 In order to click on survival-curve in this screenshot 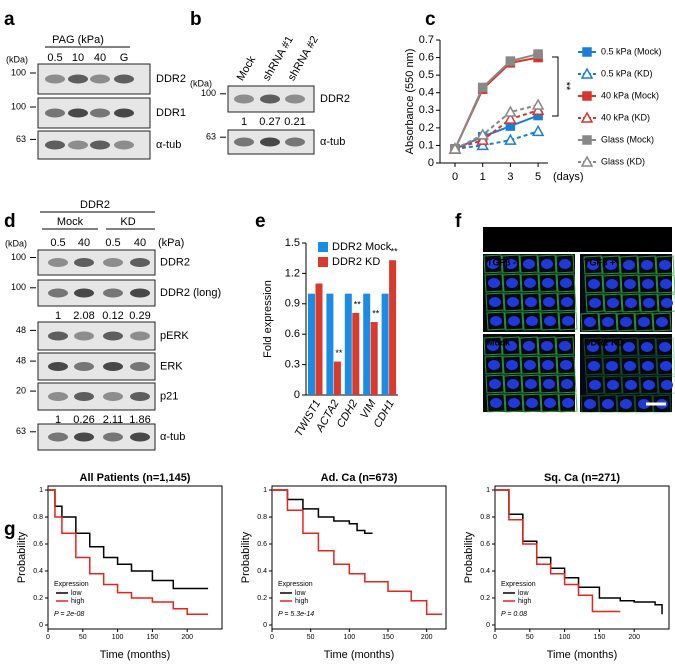, I will do `click(128, 539)`.